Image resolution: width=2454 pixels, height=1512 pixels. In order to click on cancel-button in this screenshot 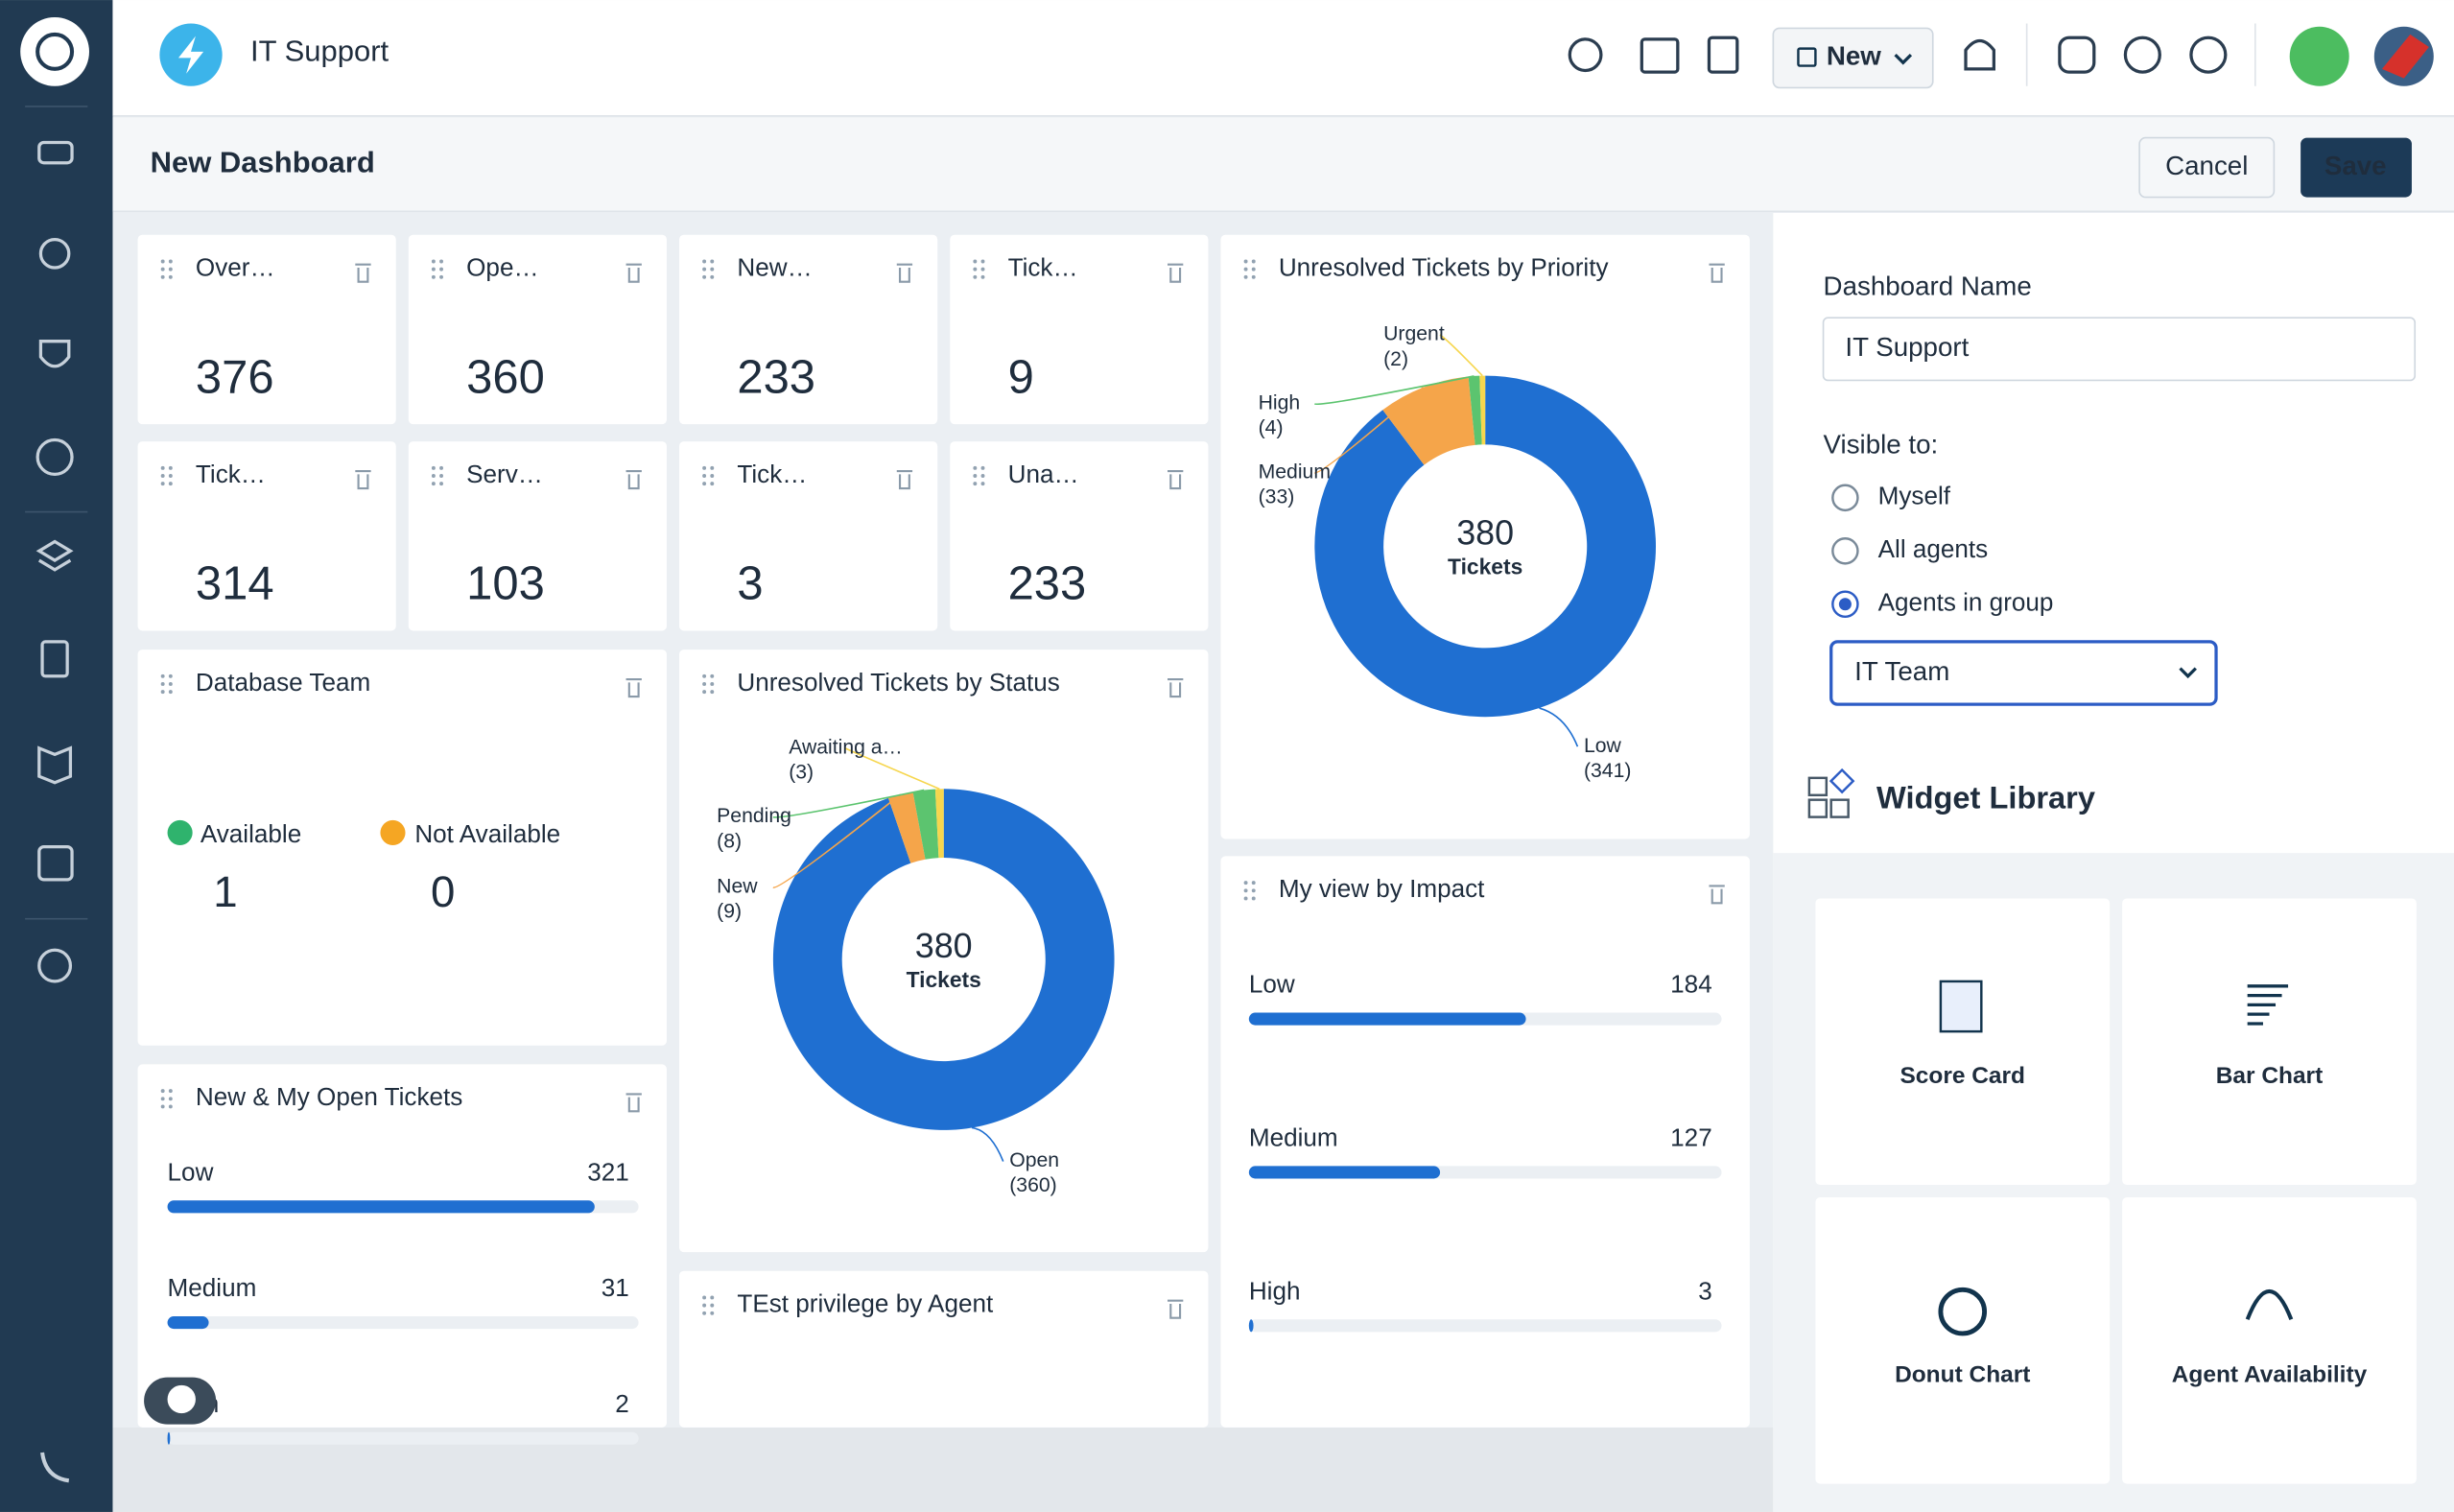, I will do `click(2207, 167)`.